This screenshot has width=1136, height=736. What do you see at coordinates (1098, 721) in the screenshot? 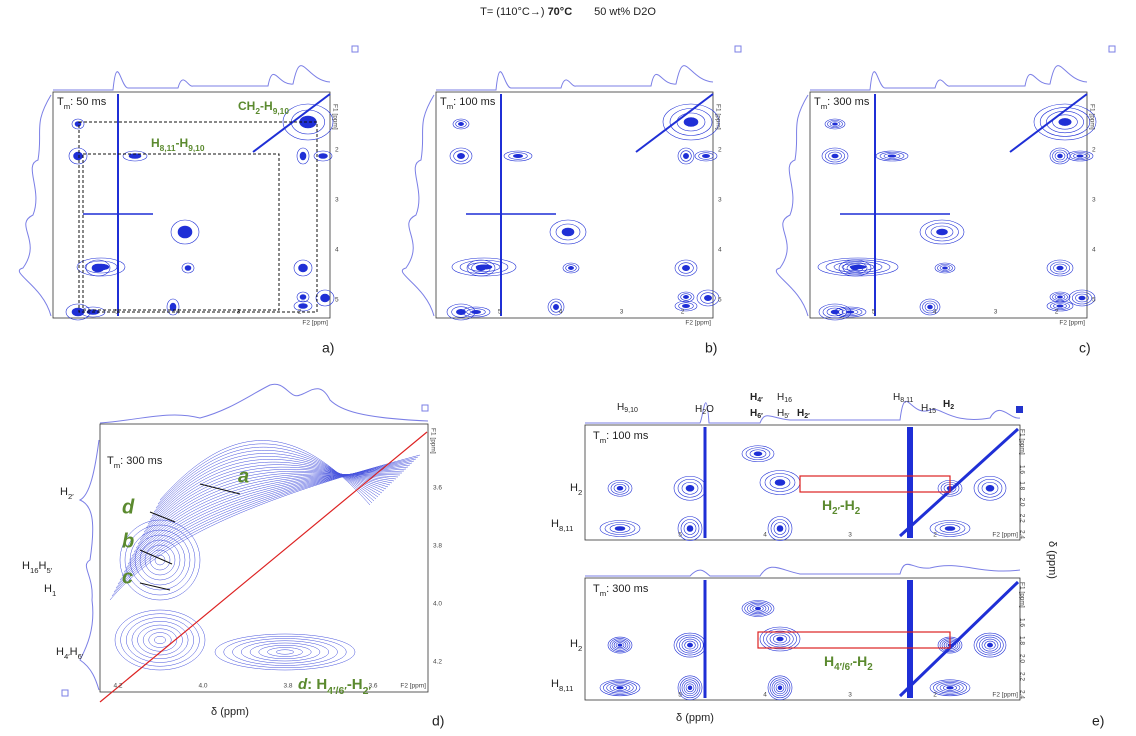
I see `panel-letter: e)` at bounding box center [1098, 721].